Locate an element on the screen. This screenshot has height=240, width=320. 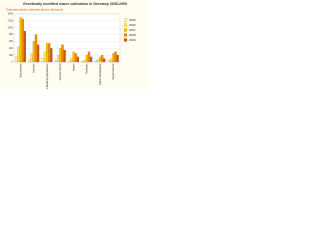
y-tick-label: 1200 is located at coordinates (11, 20).